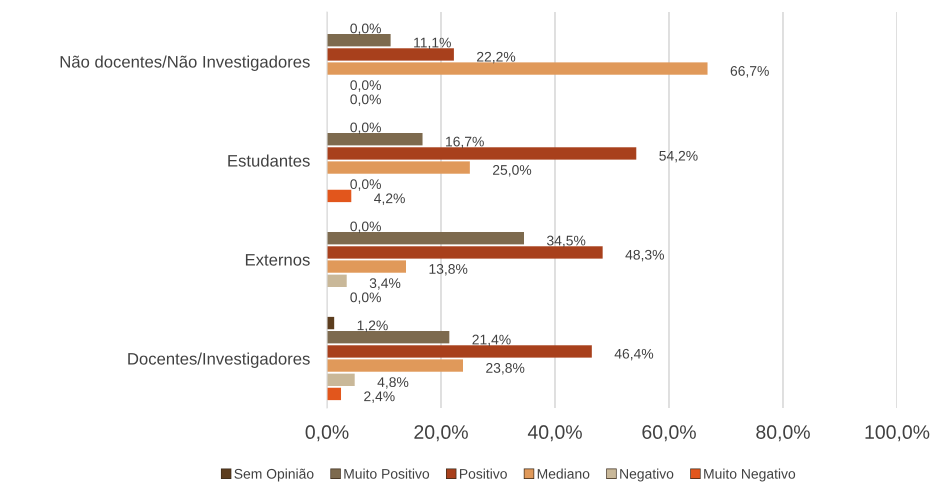 The width and height of the screenshot is (933, 494). What do you see at coordinates (219, 360) in the screenshot?
I see `y-tick-label: Docentes/Investigadores` at bounding box center [219, 360].